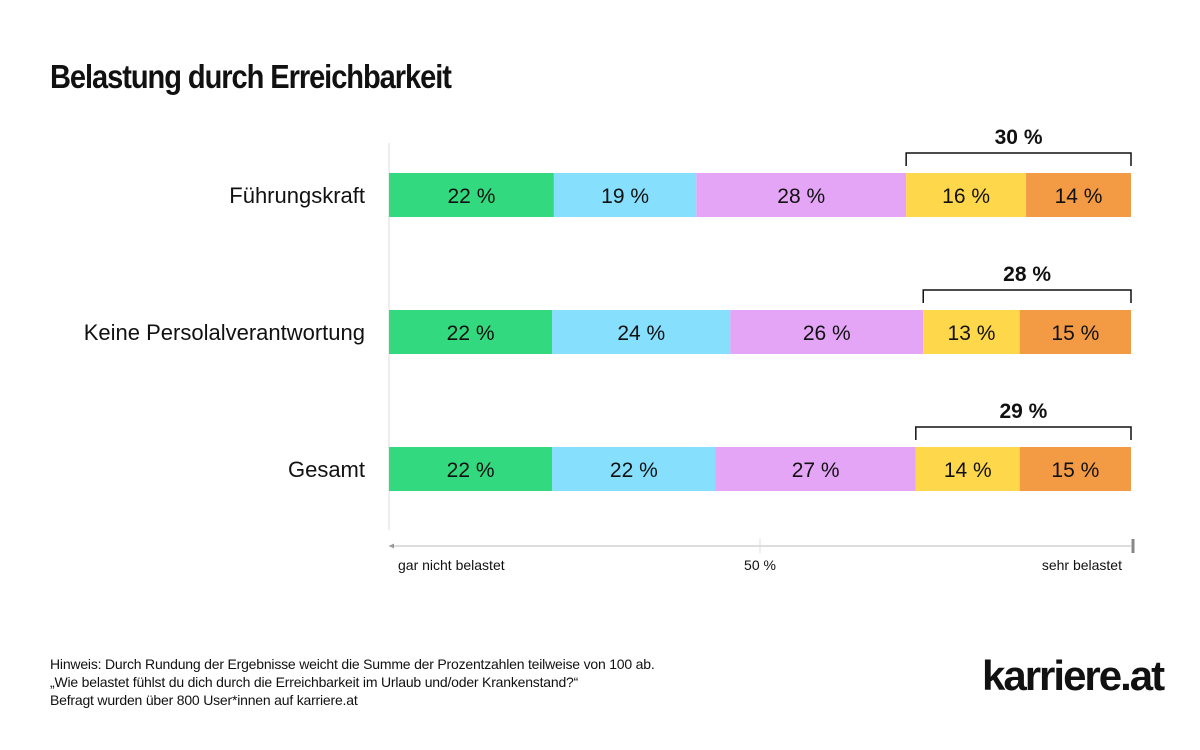  What do you see at coordinates (251, 76) in the screenshot?
I see `chart-title: Belastung durch Erreichbarkeit` at bounding box center [251, 76].